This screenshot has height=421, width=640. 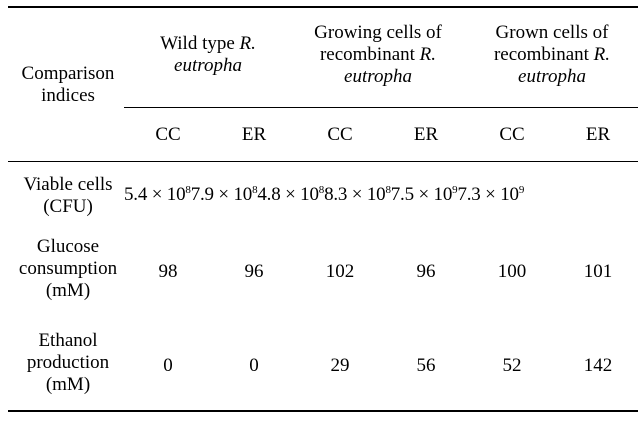 What do you see at coordinates (68, 206) in the screenshot?
I see `row-label-line: (CFU)` at bounding box center [68, 206].